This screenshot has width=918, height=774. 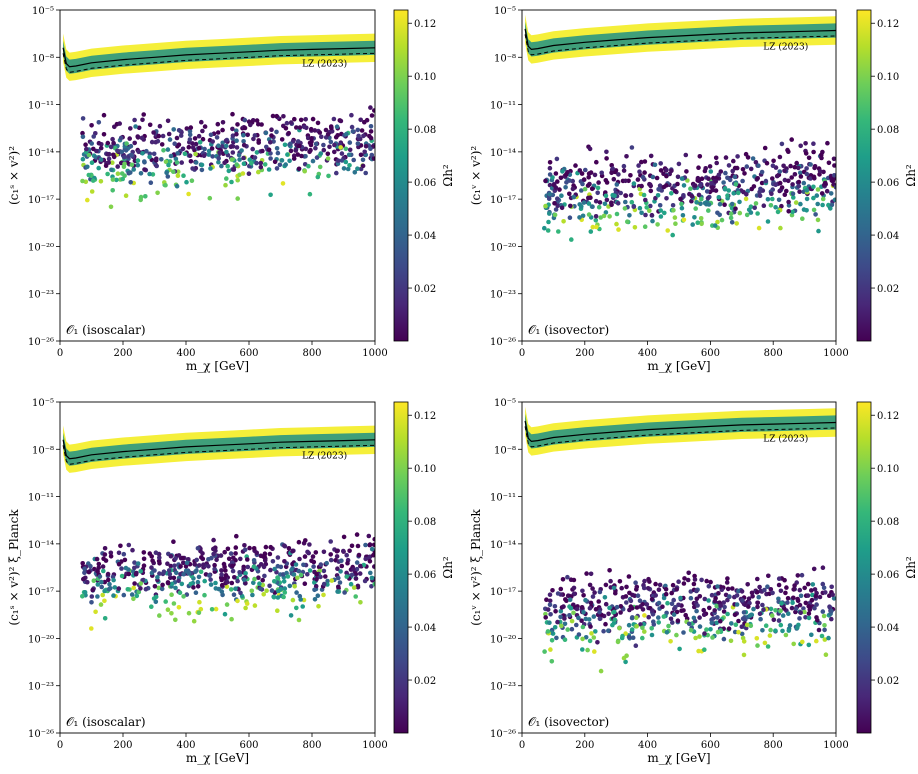 I want to click on lz-band-1sigma, so click(x=219, y=449).